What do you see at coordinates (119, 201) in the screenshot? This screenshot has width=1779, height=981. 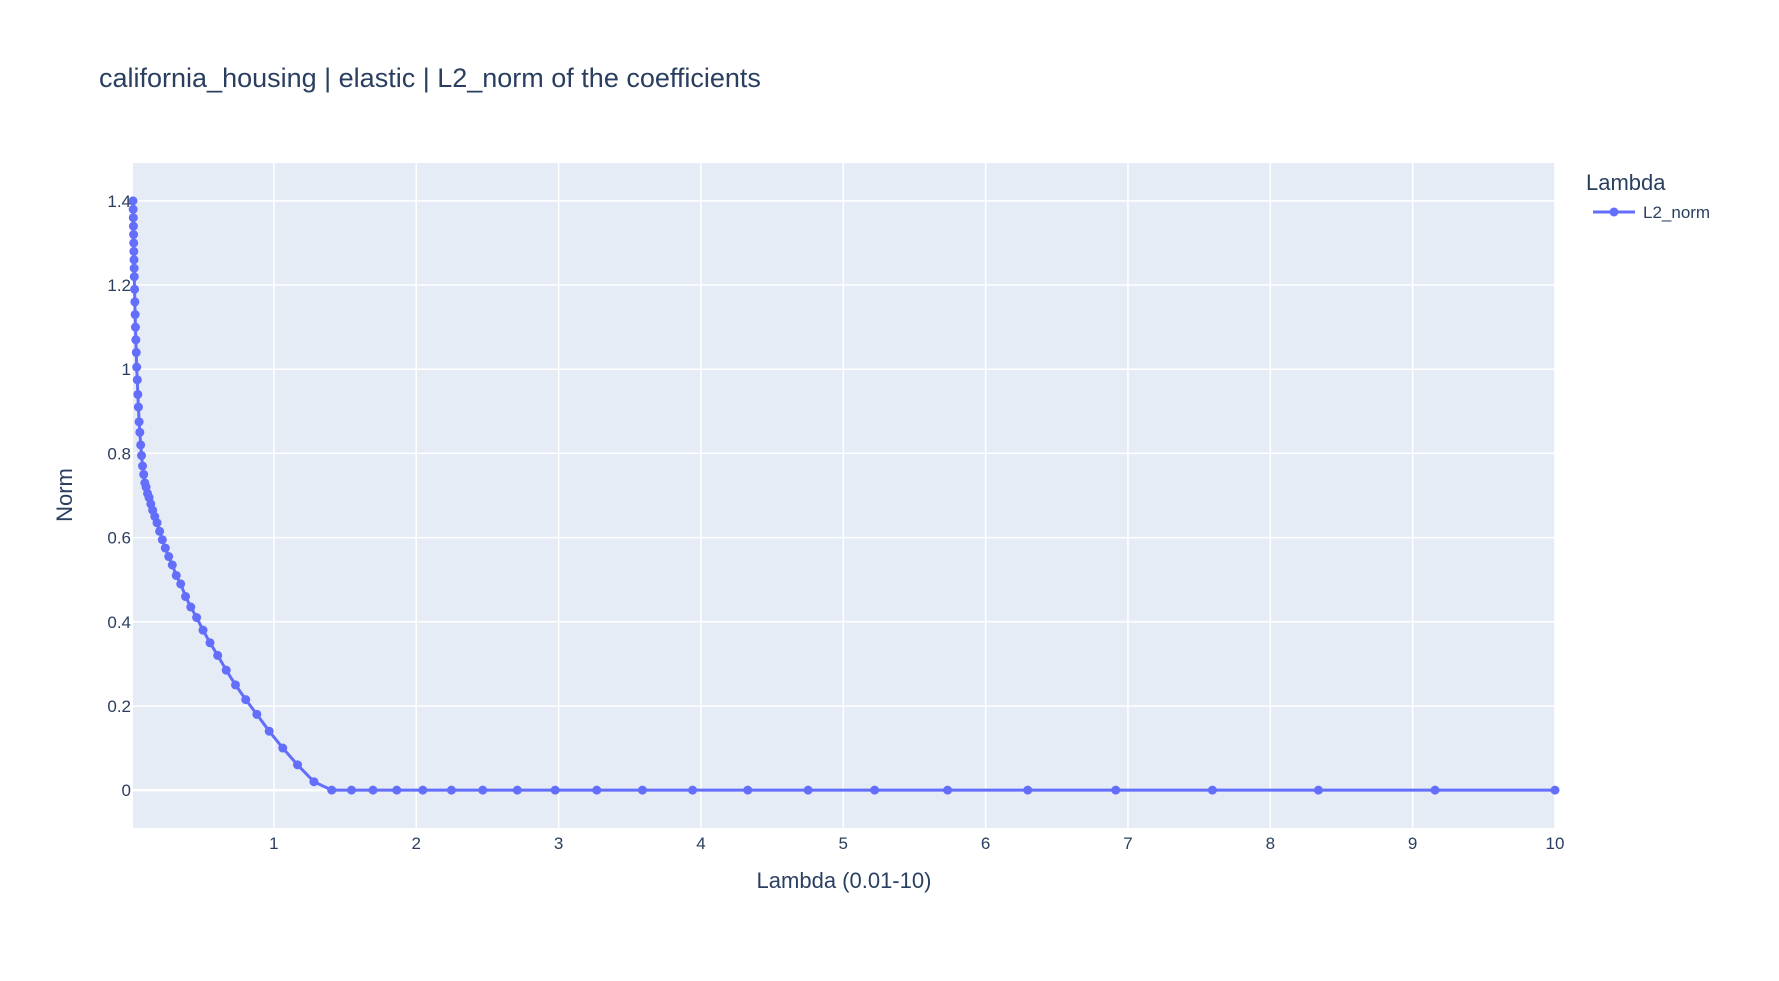 I see `y-tick-label: 1.4` at bounding box center [119, 201].